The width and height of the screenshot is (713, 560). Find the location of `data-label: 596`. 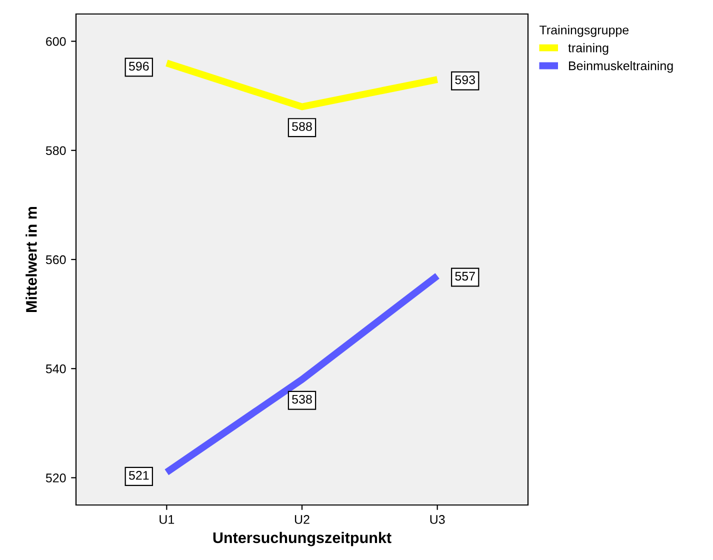

data-label: 596 is located at coordinates (138, 66).